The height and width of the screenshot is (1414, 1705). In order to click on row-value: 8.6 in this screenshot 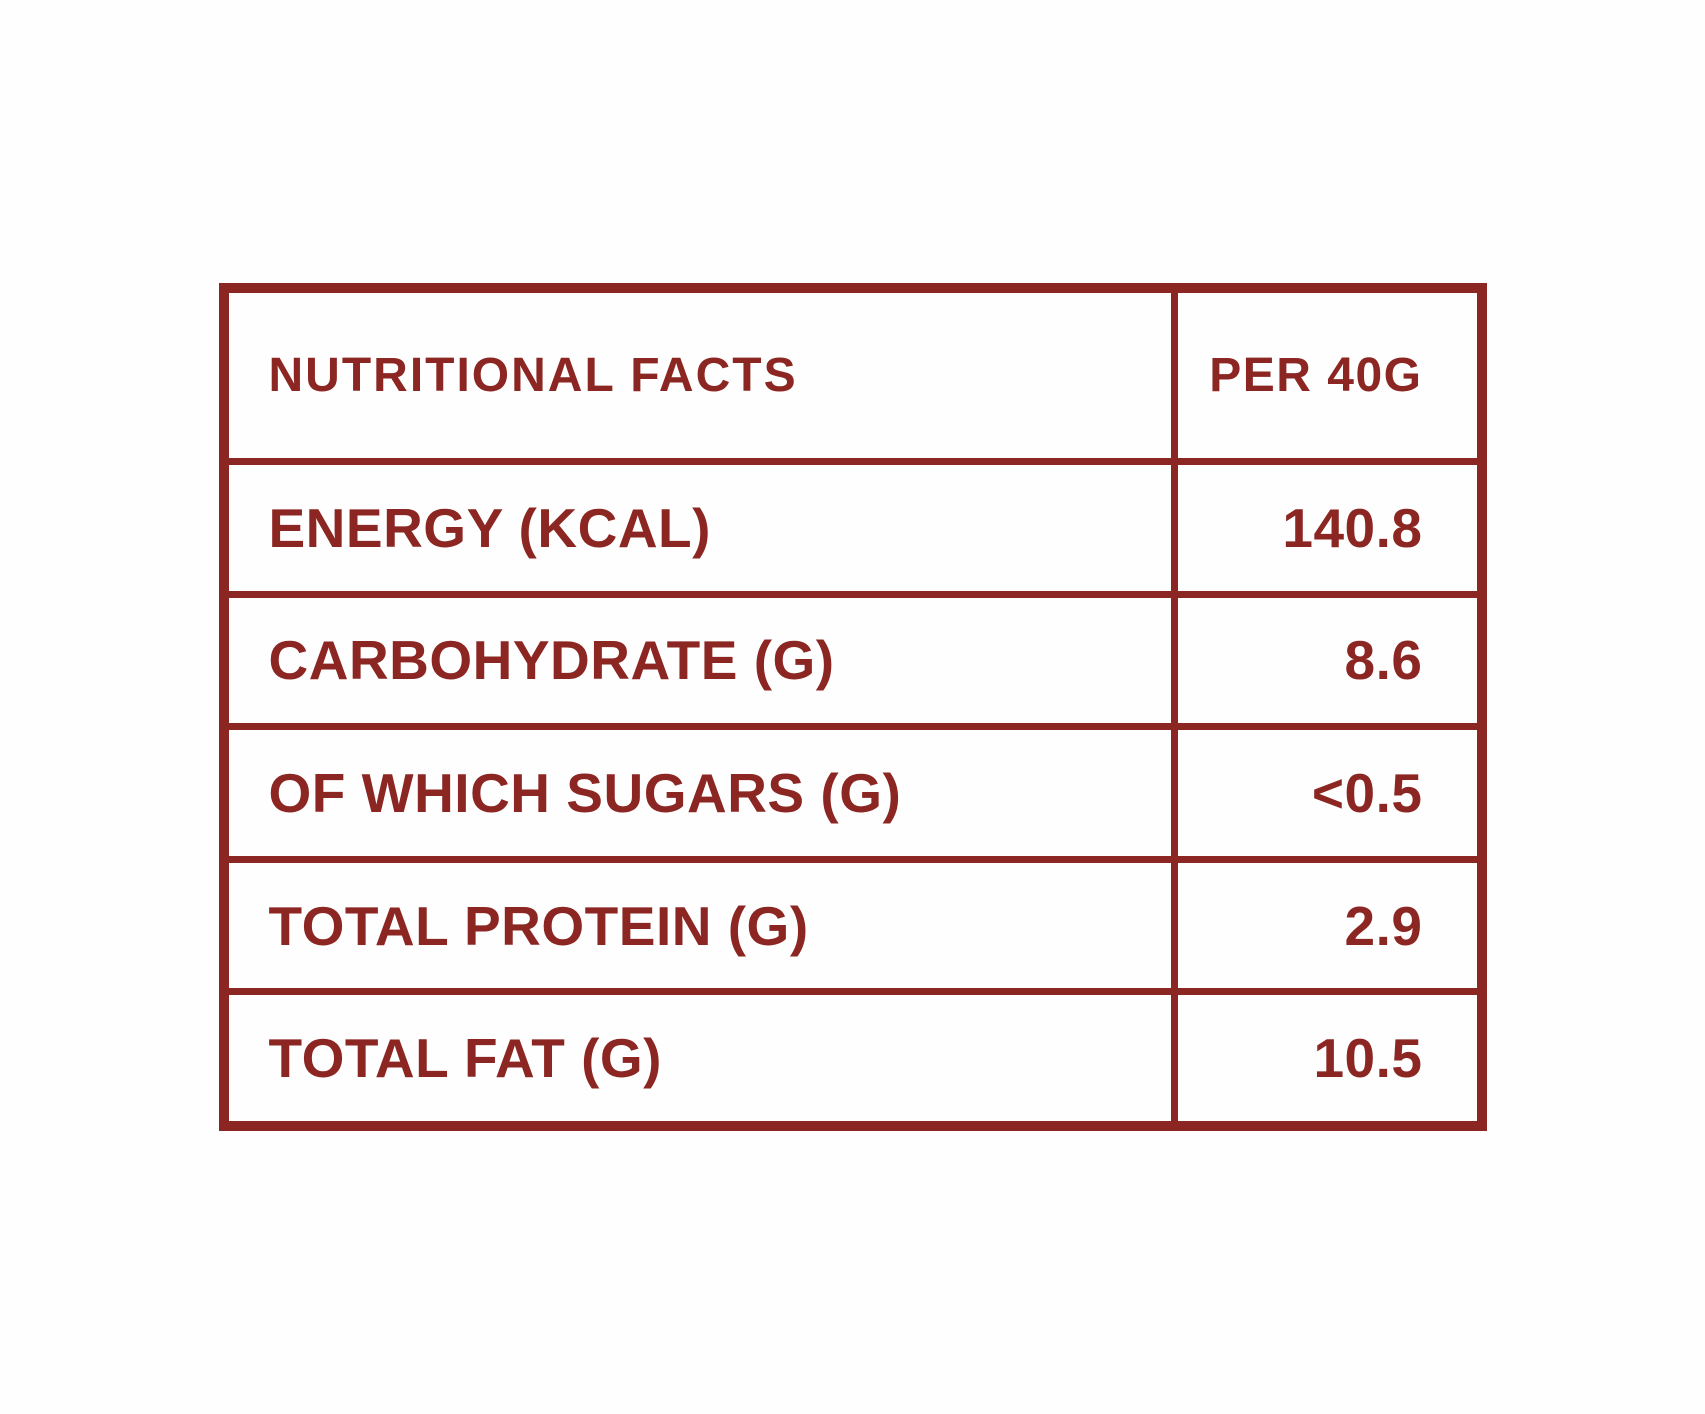, I will do `click(1383, 660)`.